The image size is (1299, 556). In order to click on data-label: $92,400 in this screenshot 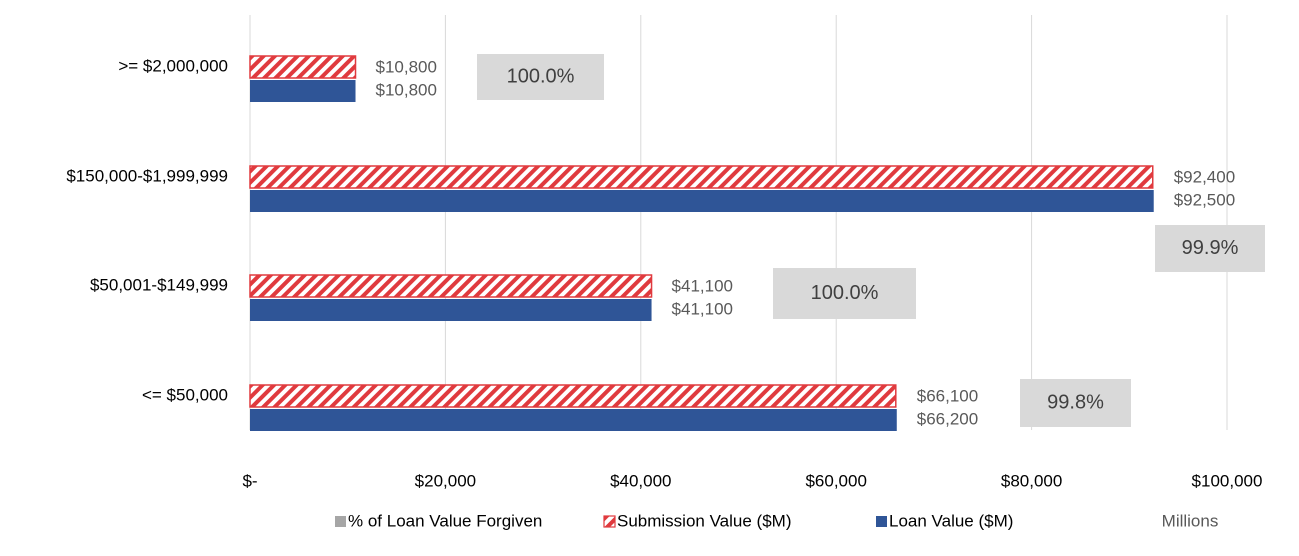, I will do `click(1204, 176)`.